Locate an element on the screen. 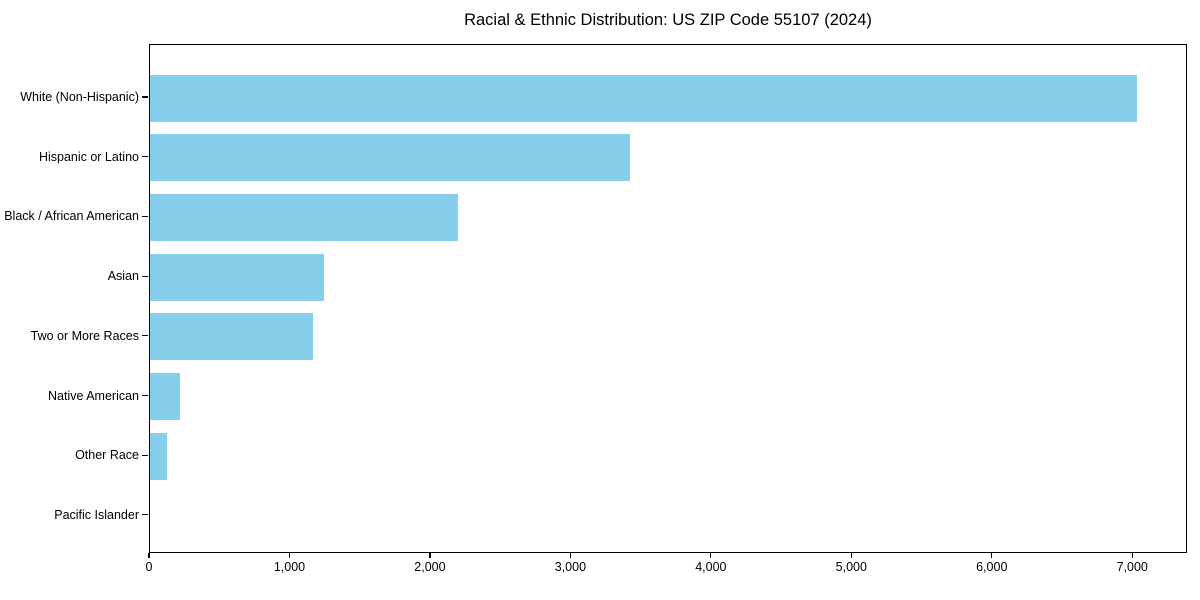 This screenshot has width=1200, height=600. bar-other-race is located at coordinates (158, 456).